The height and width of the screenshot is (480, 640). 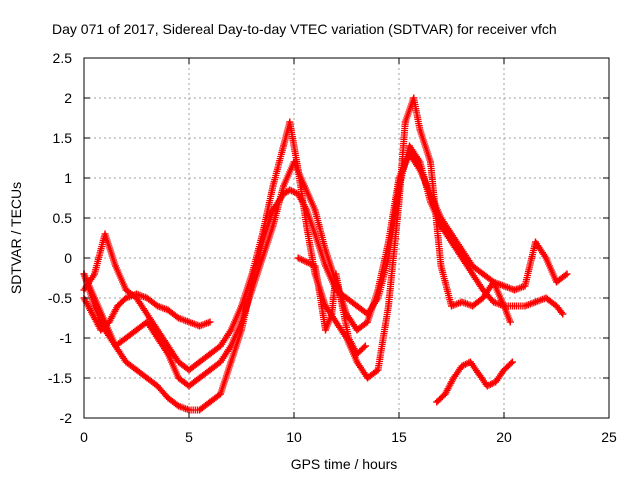 I want to click on x-tick-label: 20, so click(x=504, y=437).